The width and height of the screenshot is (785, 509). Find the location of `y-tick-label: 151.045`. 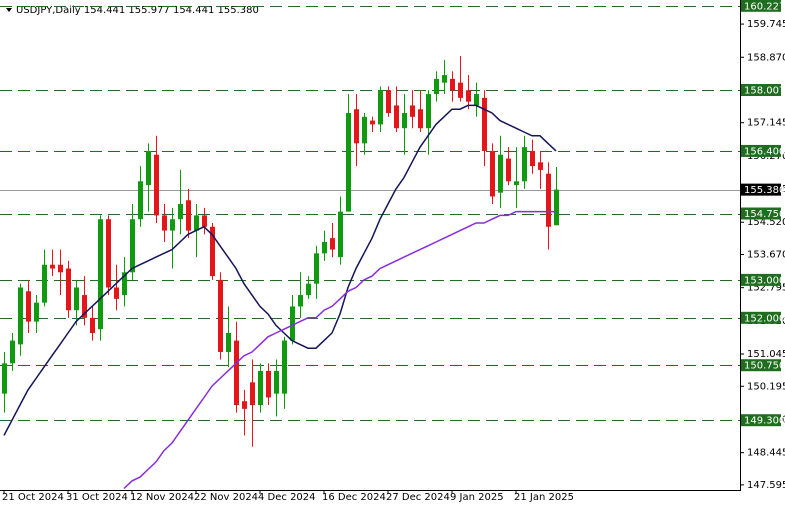

y-tick-label: 151.045 is located at coordinates (766, 354).